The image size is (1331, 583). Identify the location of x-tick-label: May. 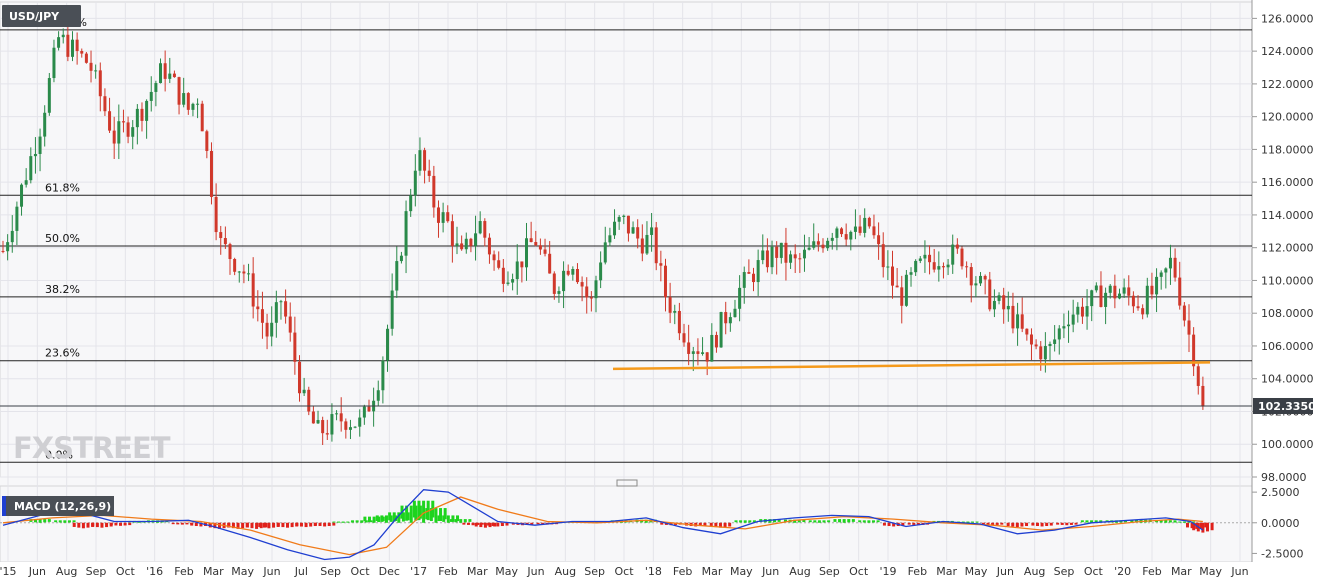
(242, 571).